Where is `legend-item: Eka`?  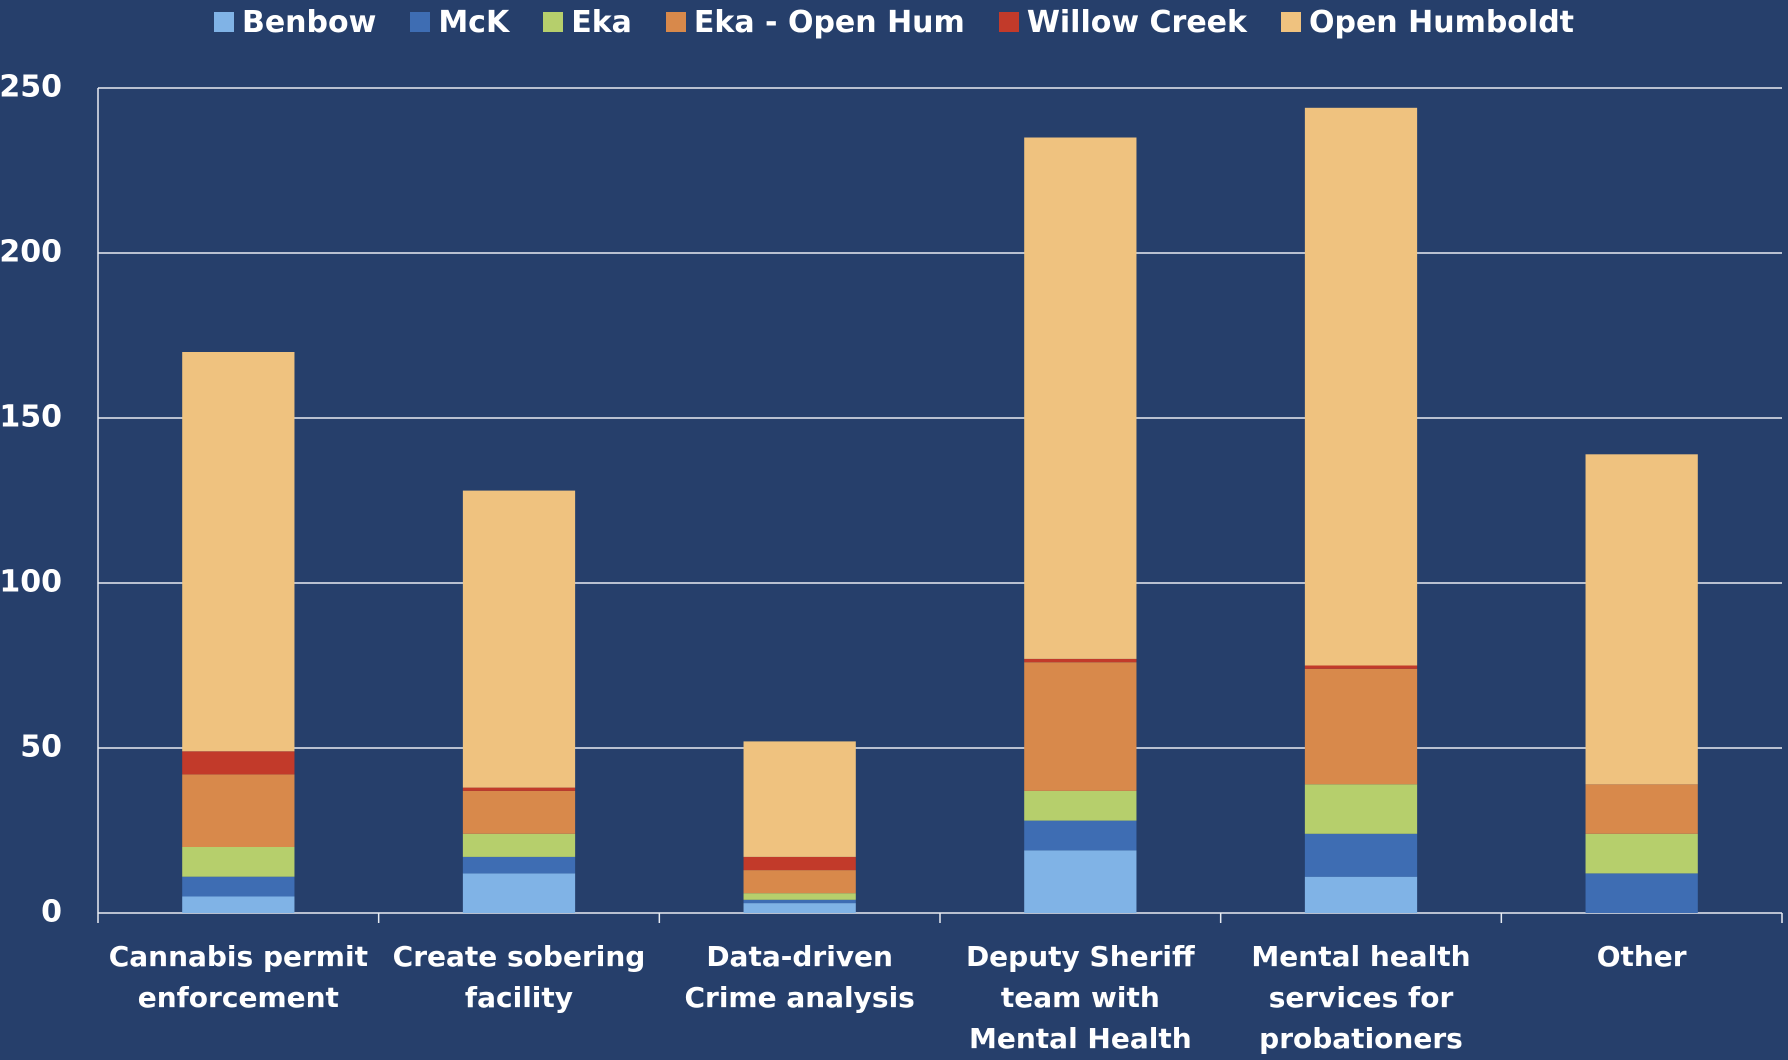 legend-item: Eka is located at coordinates (587, 22).